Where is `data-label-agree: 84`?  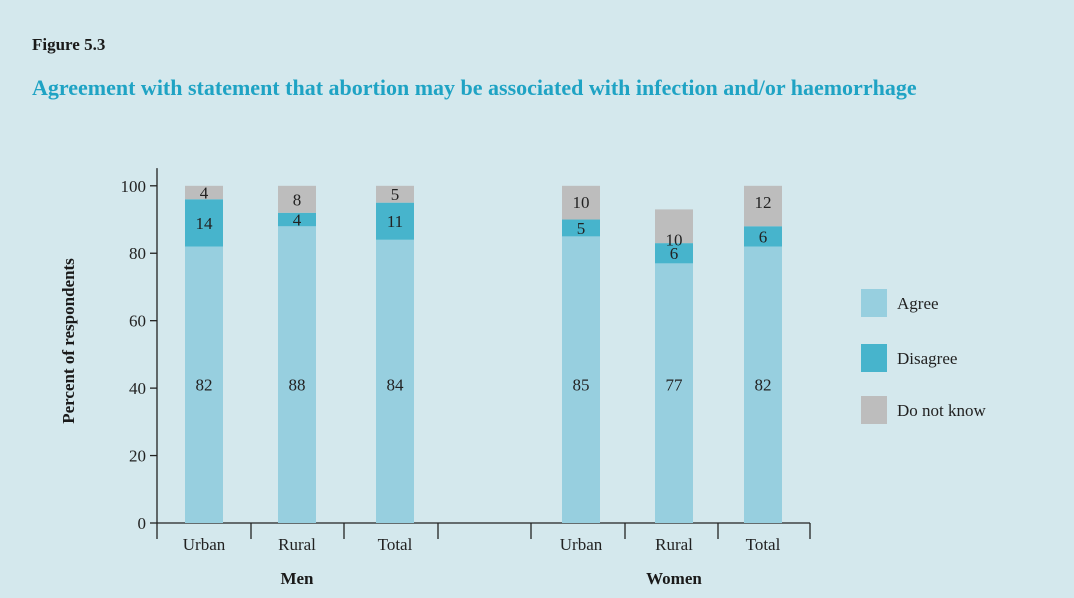 data-label-agree: 84 is located at coordinates (396, 385).